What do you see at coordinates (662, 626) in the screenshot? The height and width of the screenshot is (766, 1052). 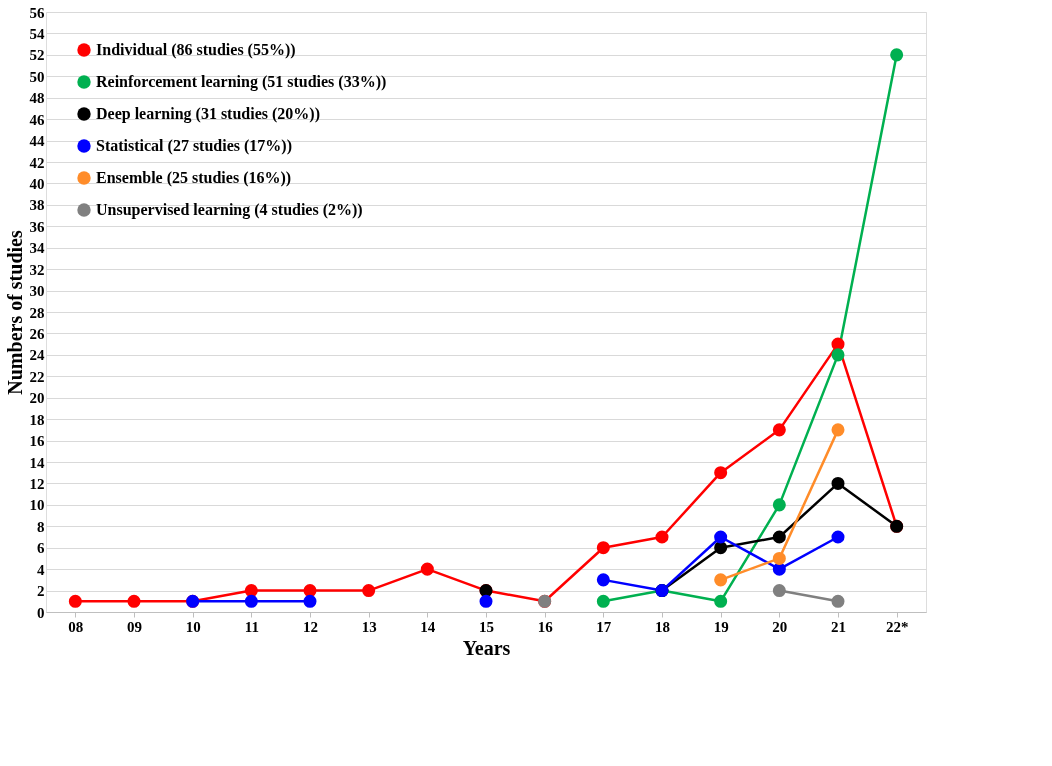 I see `x-tick-label: 18` at bounding box center [662, 626].